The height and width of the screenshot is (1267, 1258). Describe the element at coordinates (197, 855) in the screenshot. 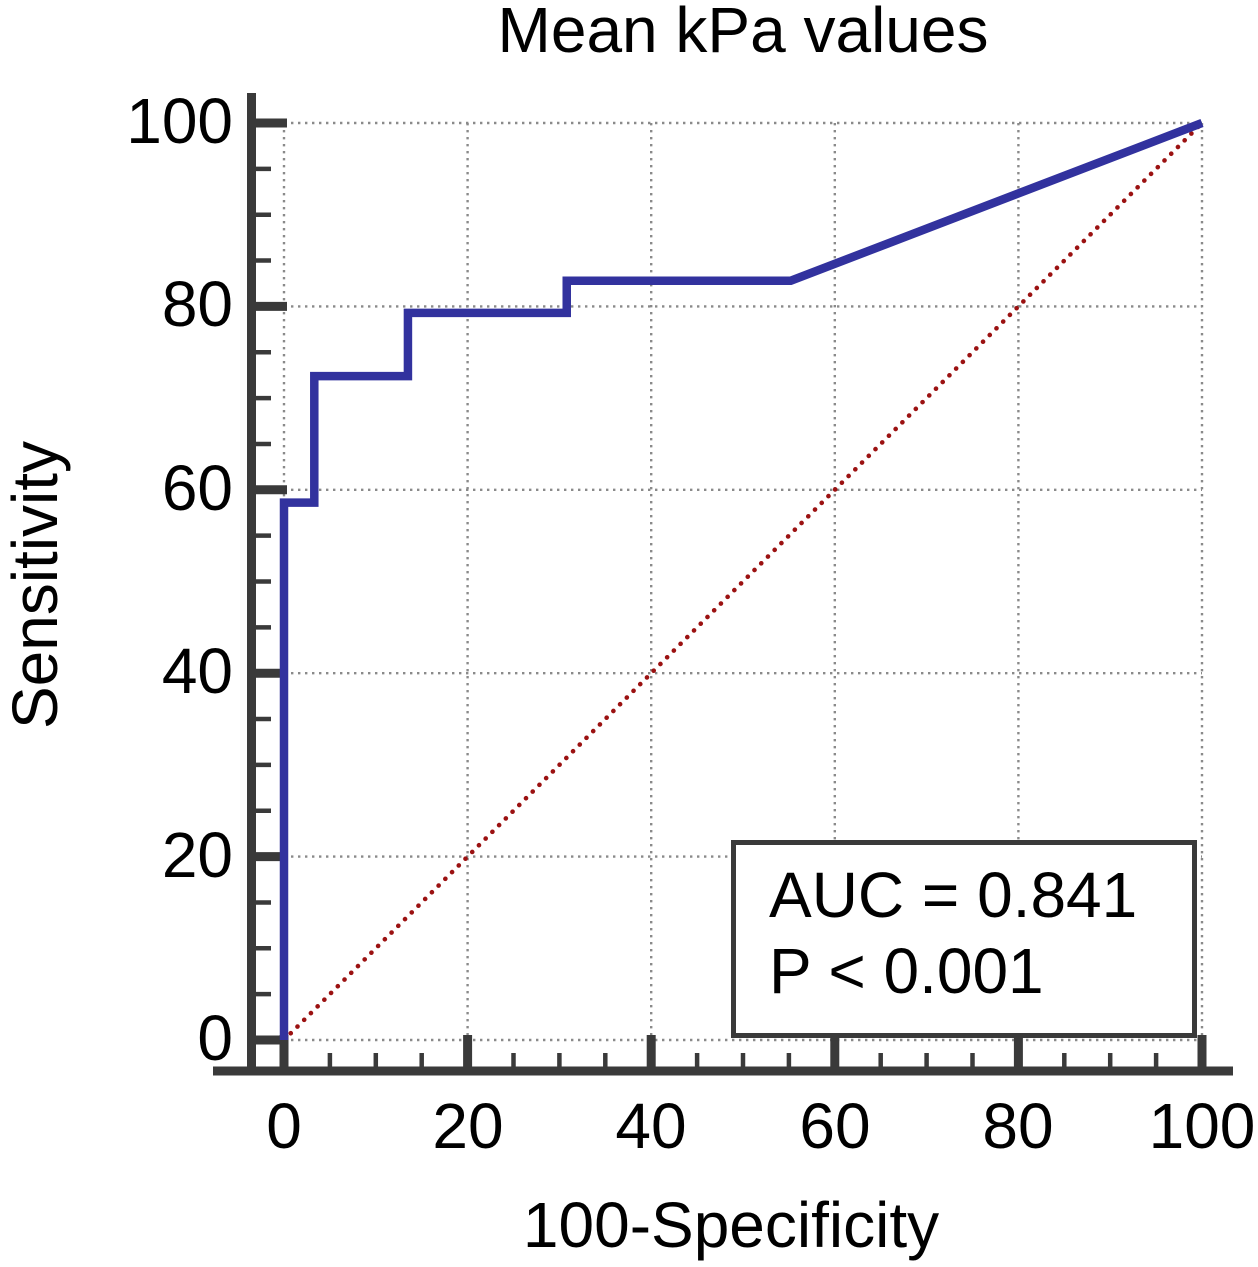

I see `y-tick-label-20: 20` at that location.